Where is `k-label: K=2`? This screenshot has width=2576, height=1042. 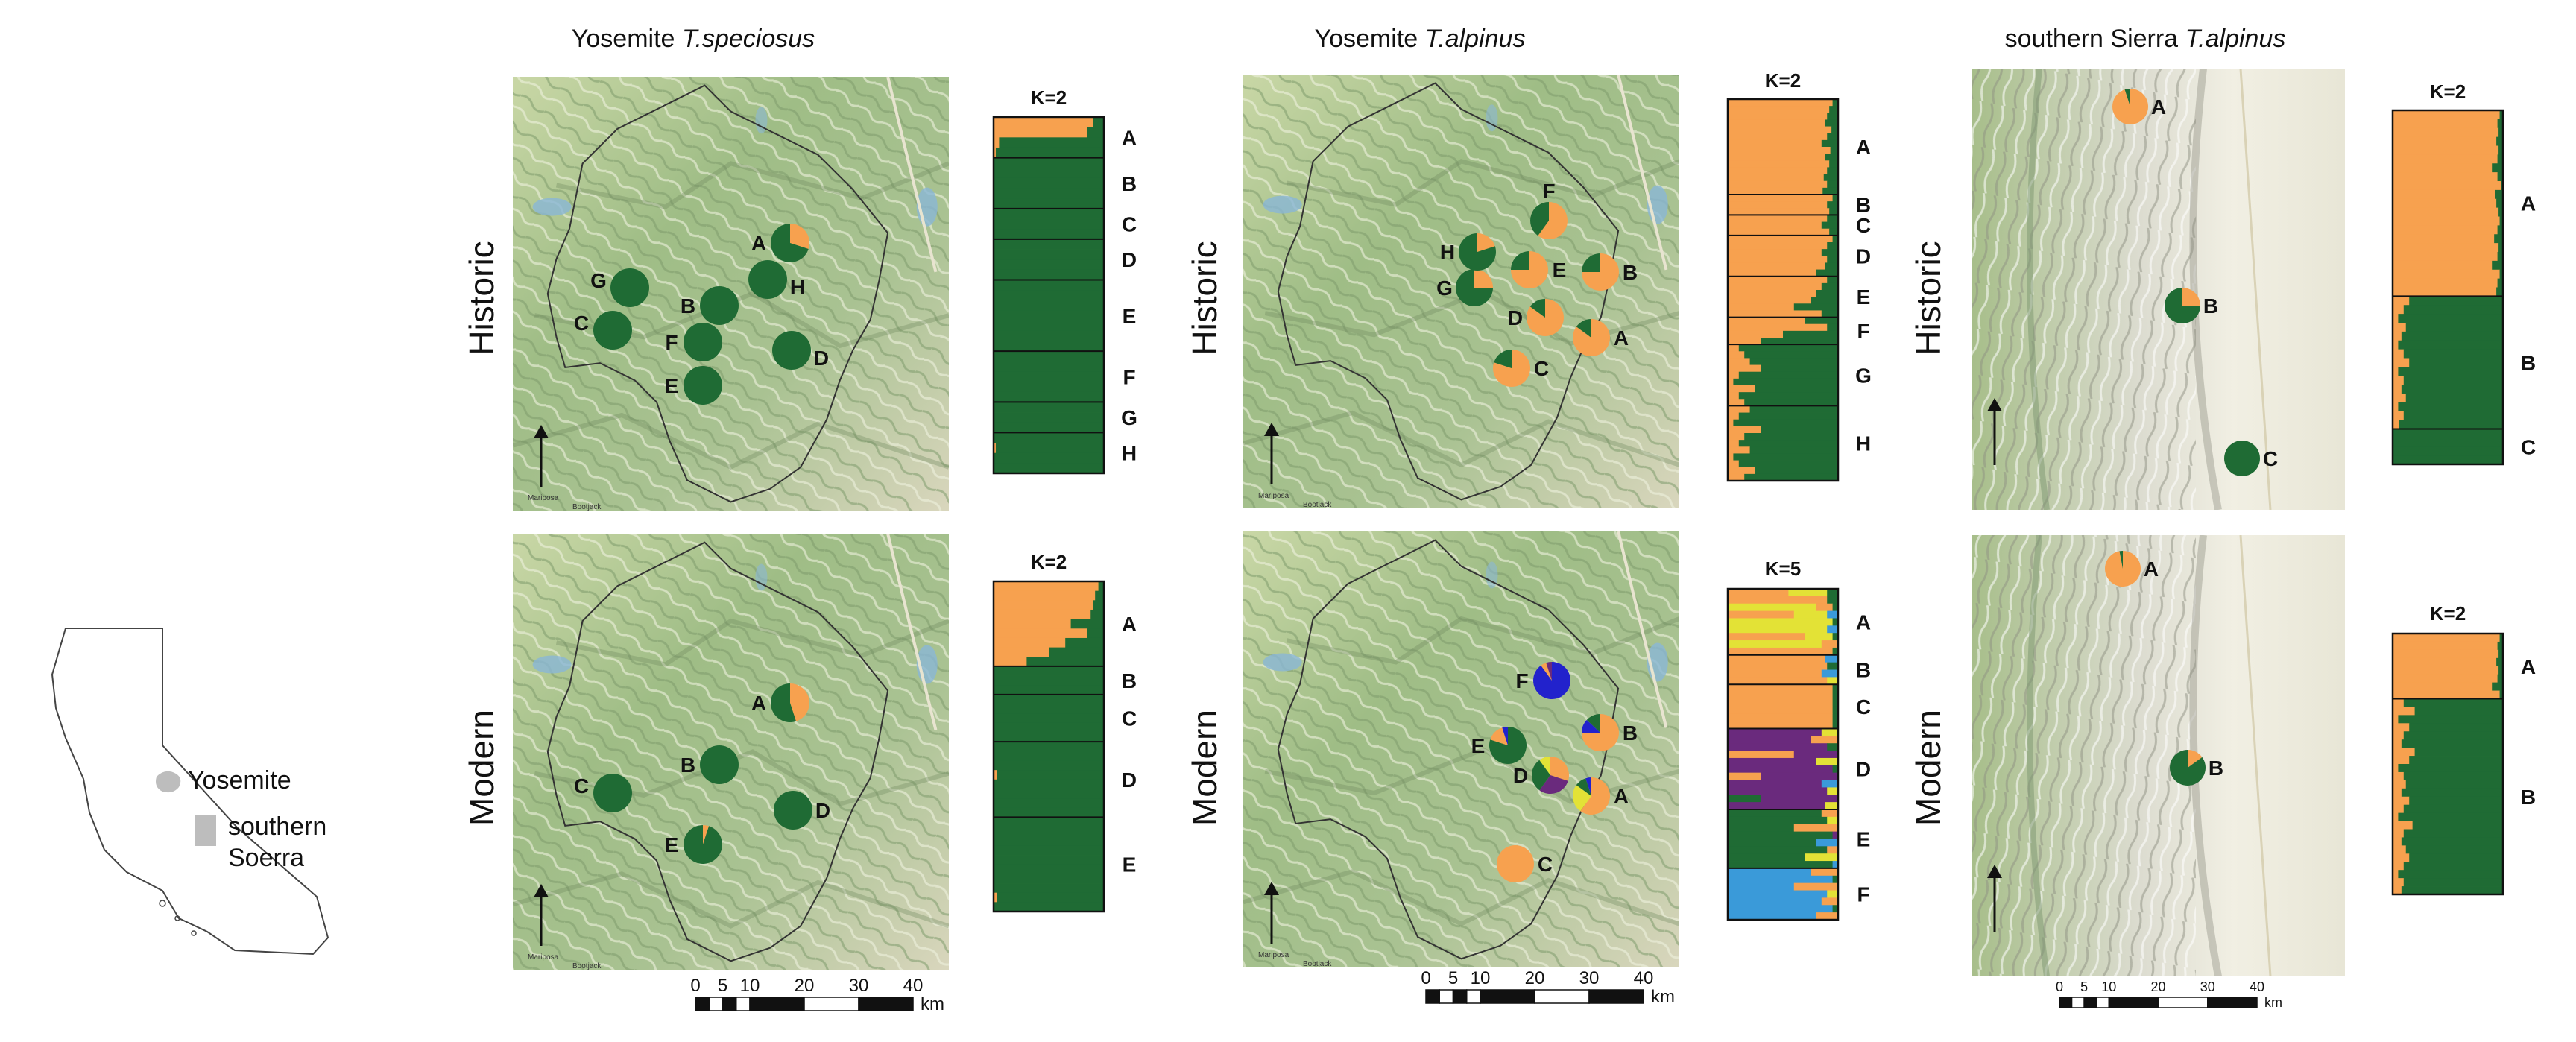
k-label: K=2 is located at coordinates (2448, 613).